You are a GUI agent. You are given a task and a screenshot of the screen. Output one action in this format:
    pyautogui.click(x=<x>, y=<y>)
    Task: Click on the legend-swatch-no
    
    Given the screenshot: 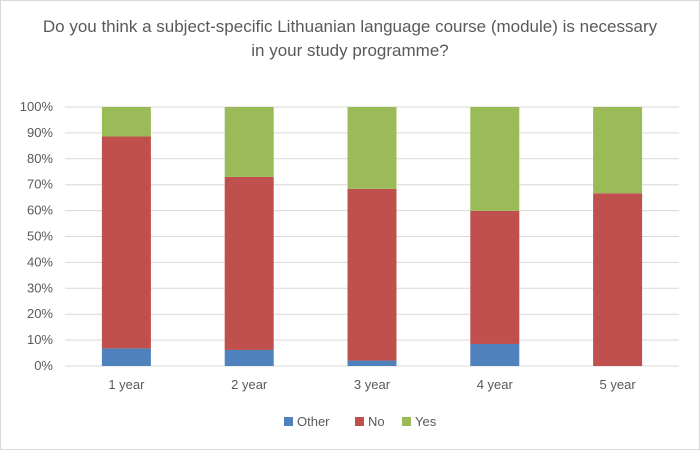 What is the action you would take?
    pyautogui.click(x=359, y=421)
    